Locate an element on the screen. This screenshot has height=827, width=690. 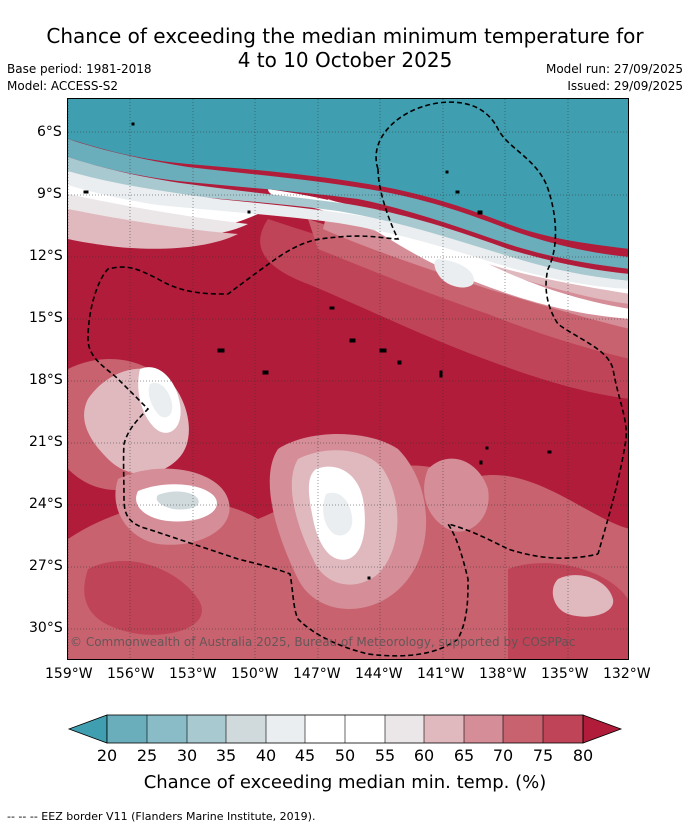
band-40-45-north is located at coordinates (348, 230).